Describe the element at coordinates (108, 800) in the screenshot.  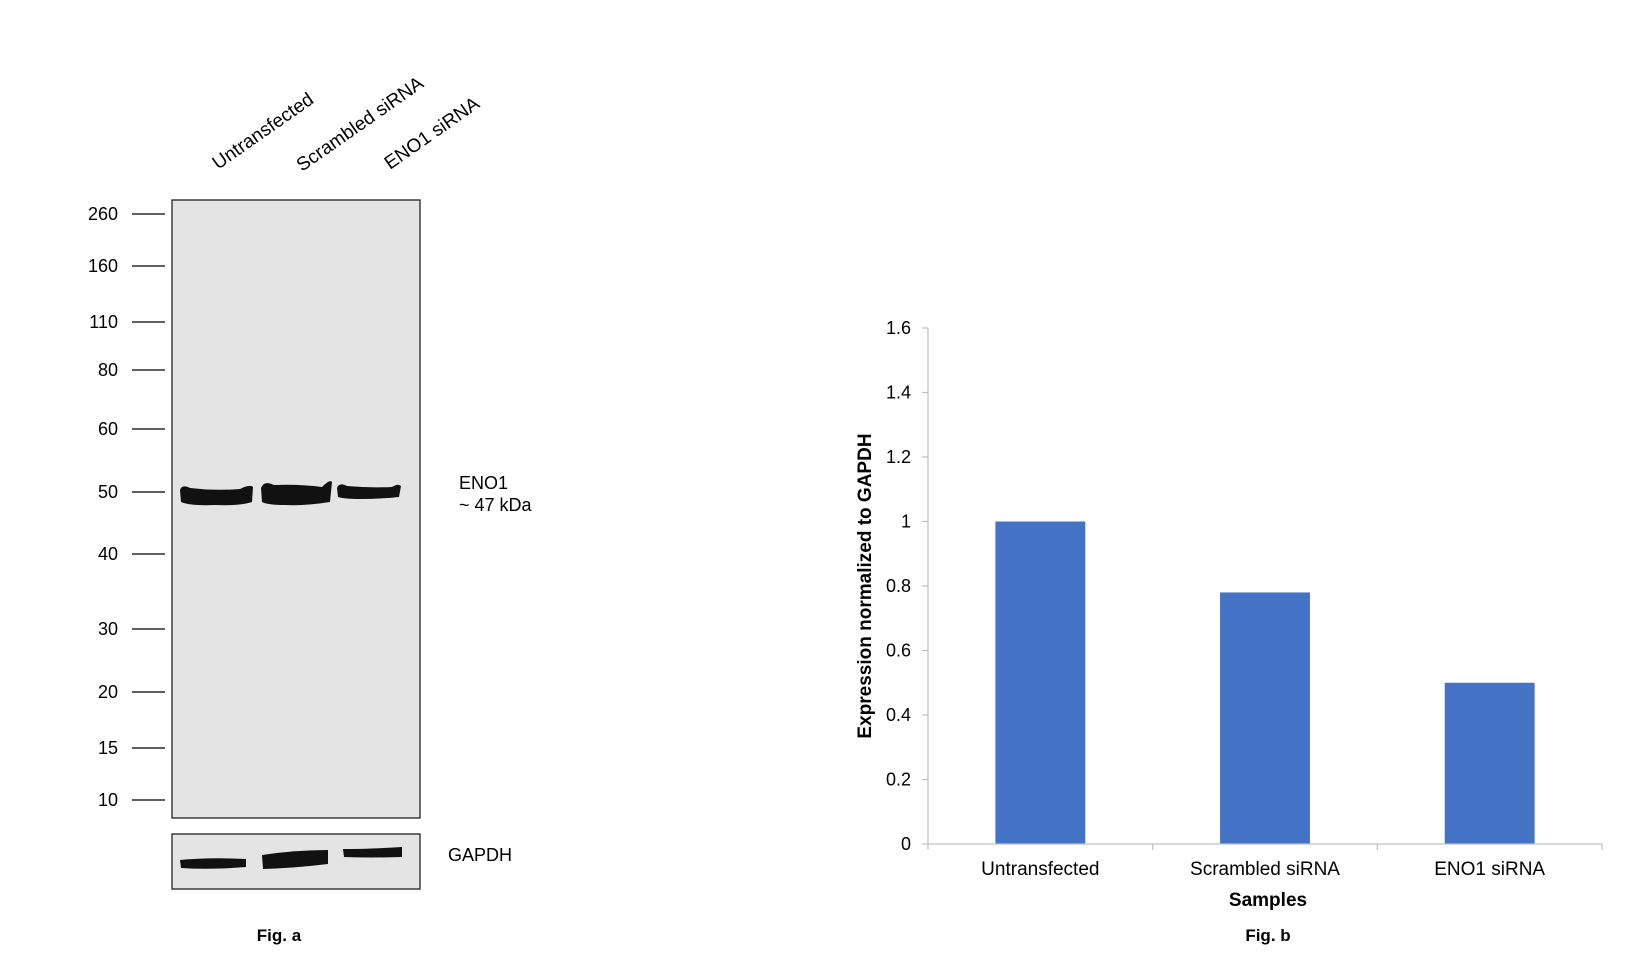
I see `marker-label: 10` at that location.